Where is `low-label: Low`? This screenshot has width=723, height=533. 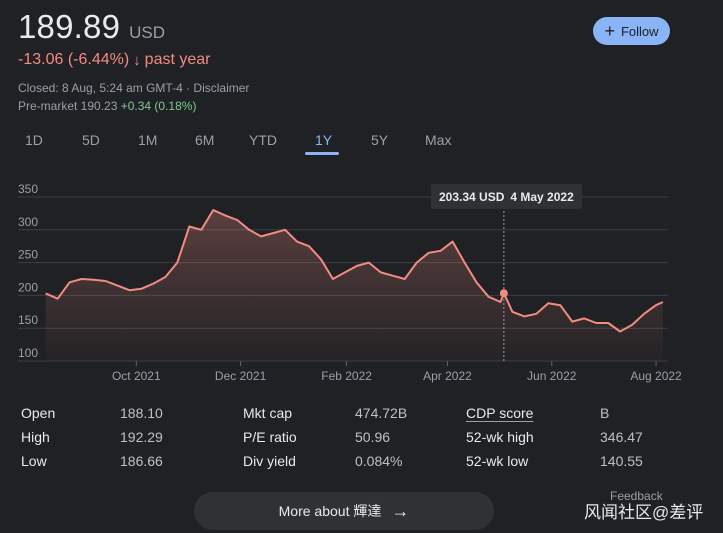 low-label: Low is located at coordinates (34, 461).